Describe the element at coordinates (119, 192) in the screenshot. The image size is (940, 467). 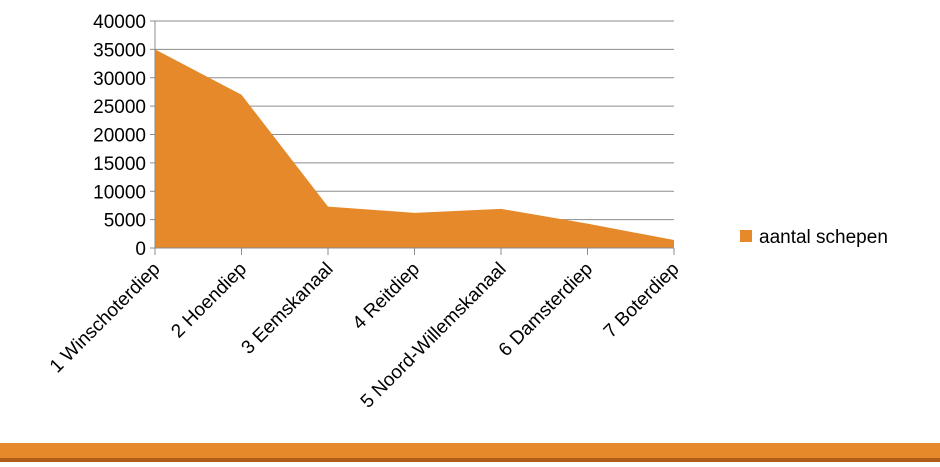
I see `y-tick-label: 10000` at that location.